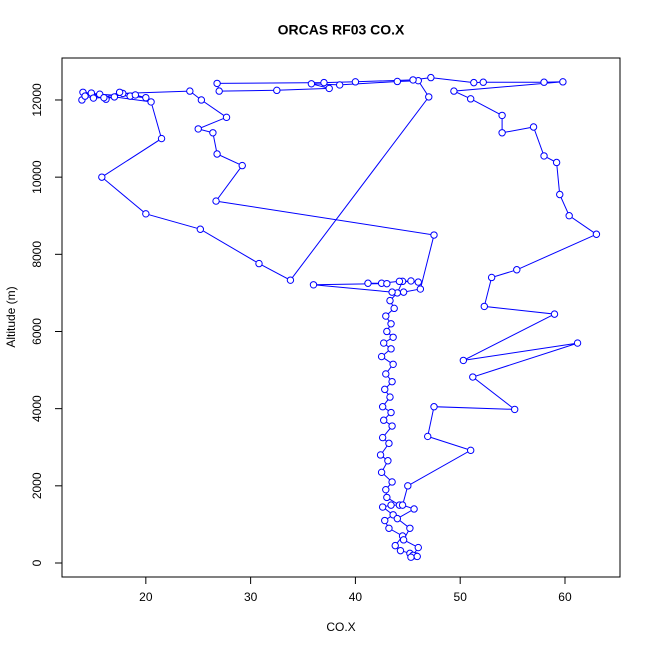 This screenshot has height=650, width=650. What do you see at coordinates (356, 597) in the screenshot?
I see `x-tick-label: 40` at bounding box center [356, 597].